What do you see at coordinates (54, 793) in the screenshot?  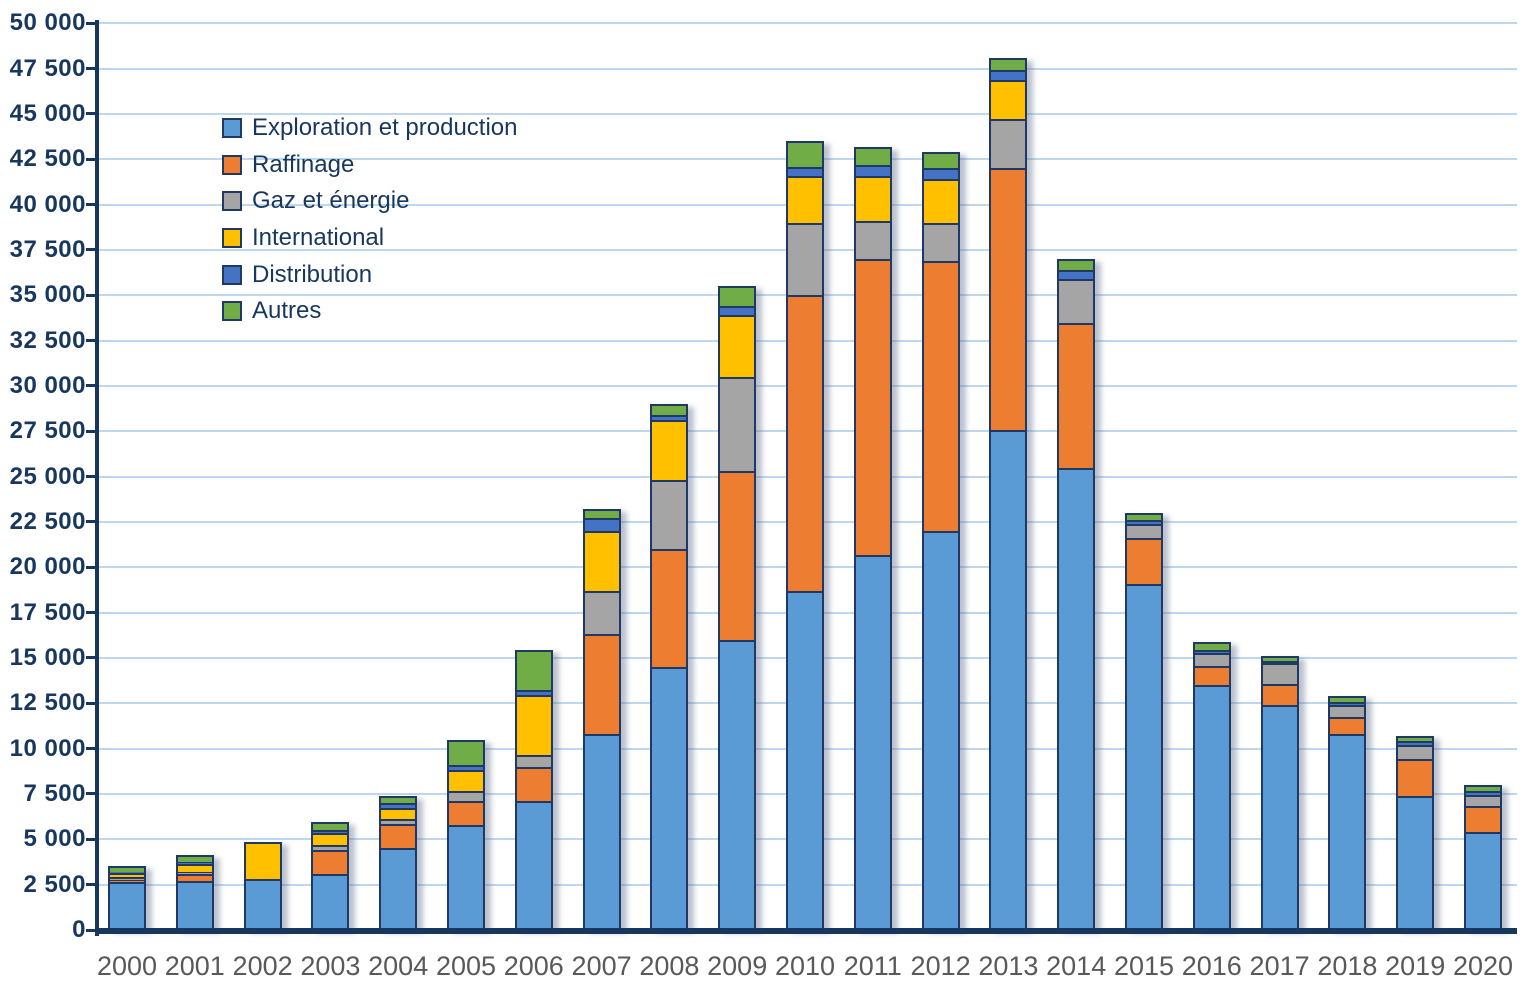 I see `y-tick-label: 7 500` at bounding box center [54, 793].